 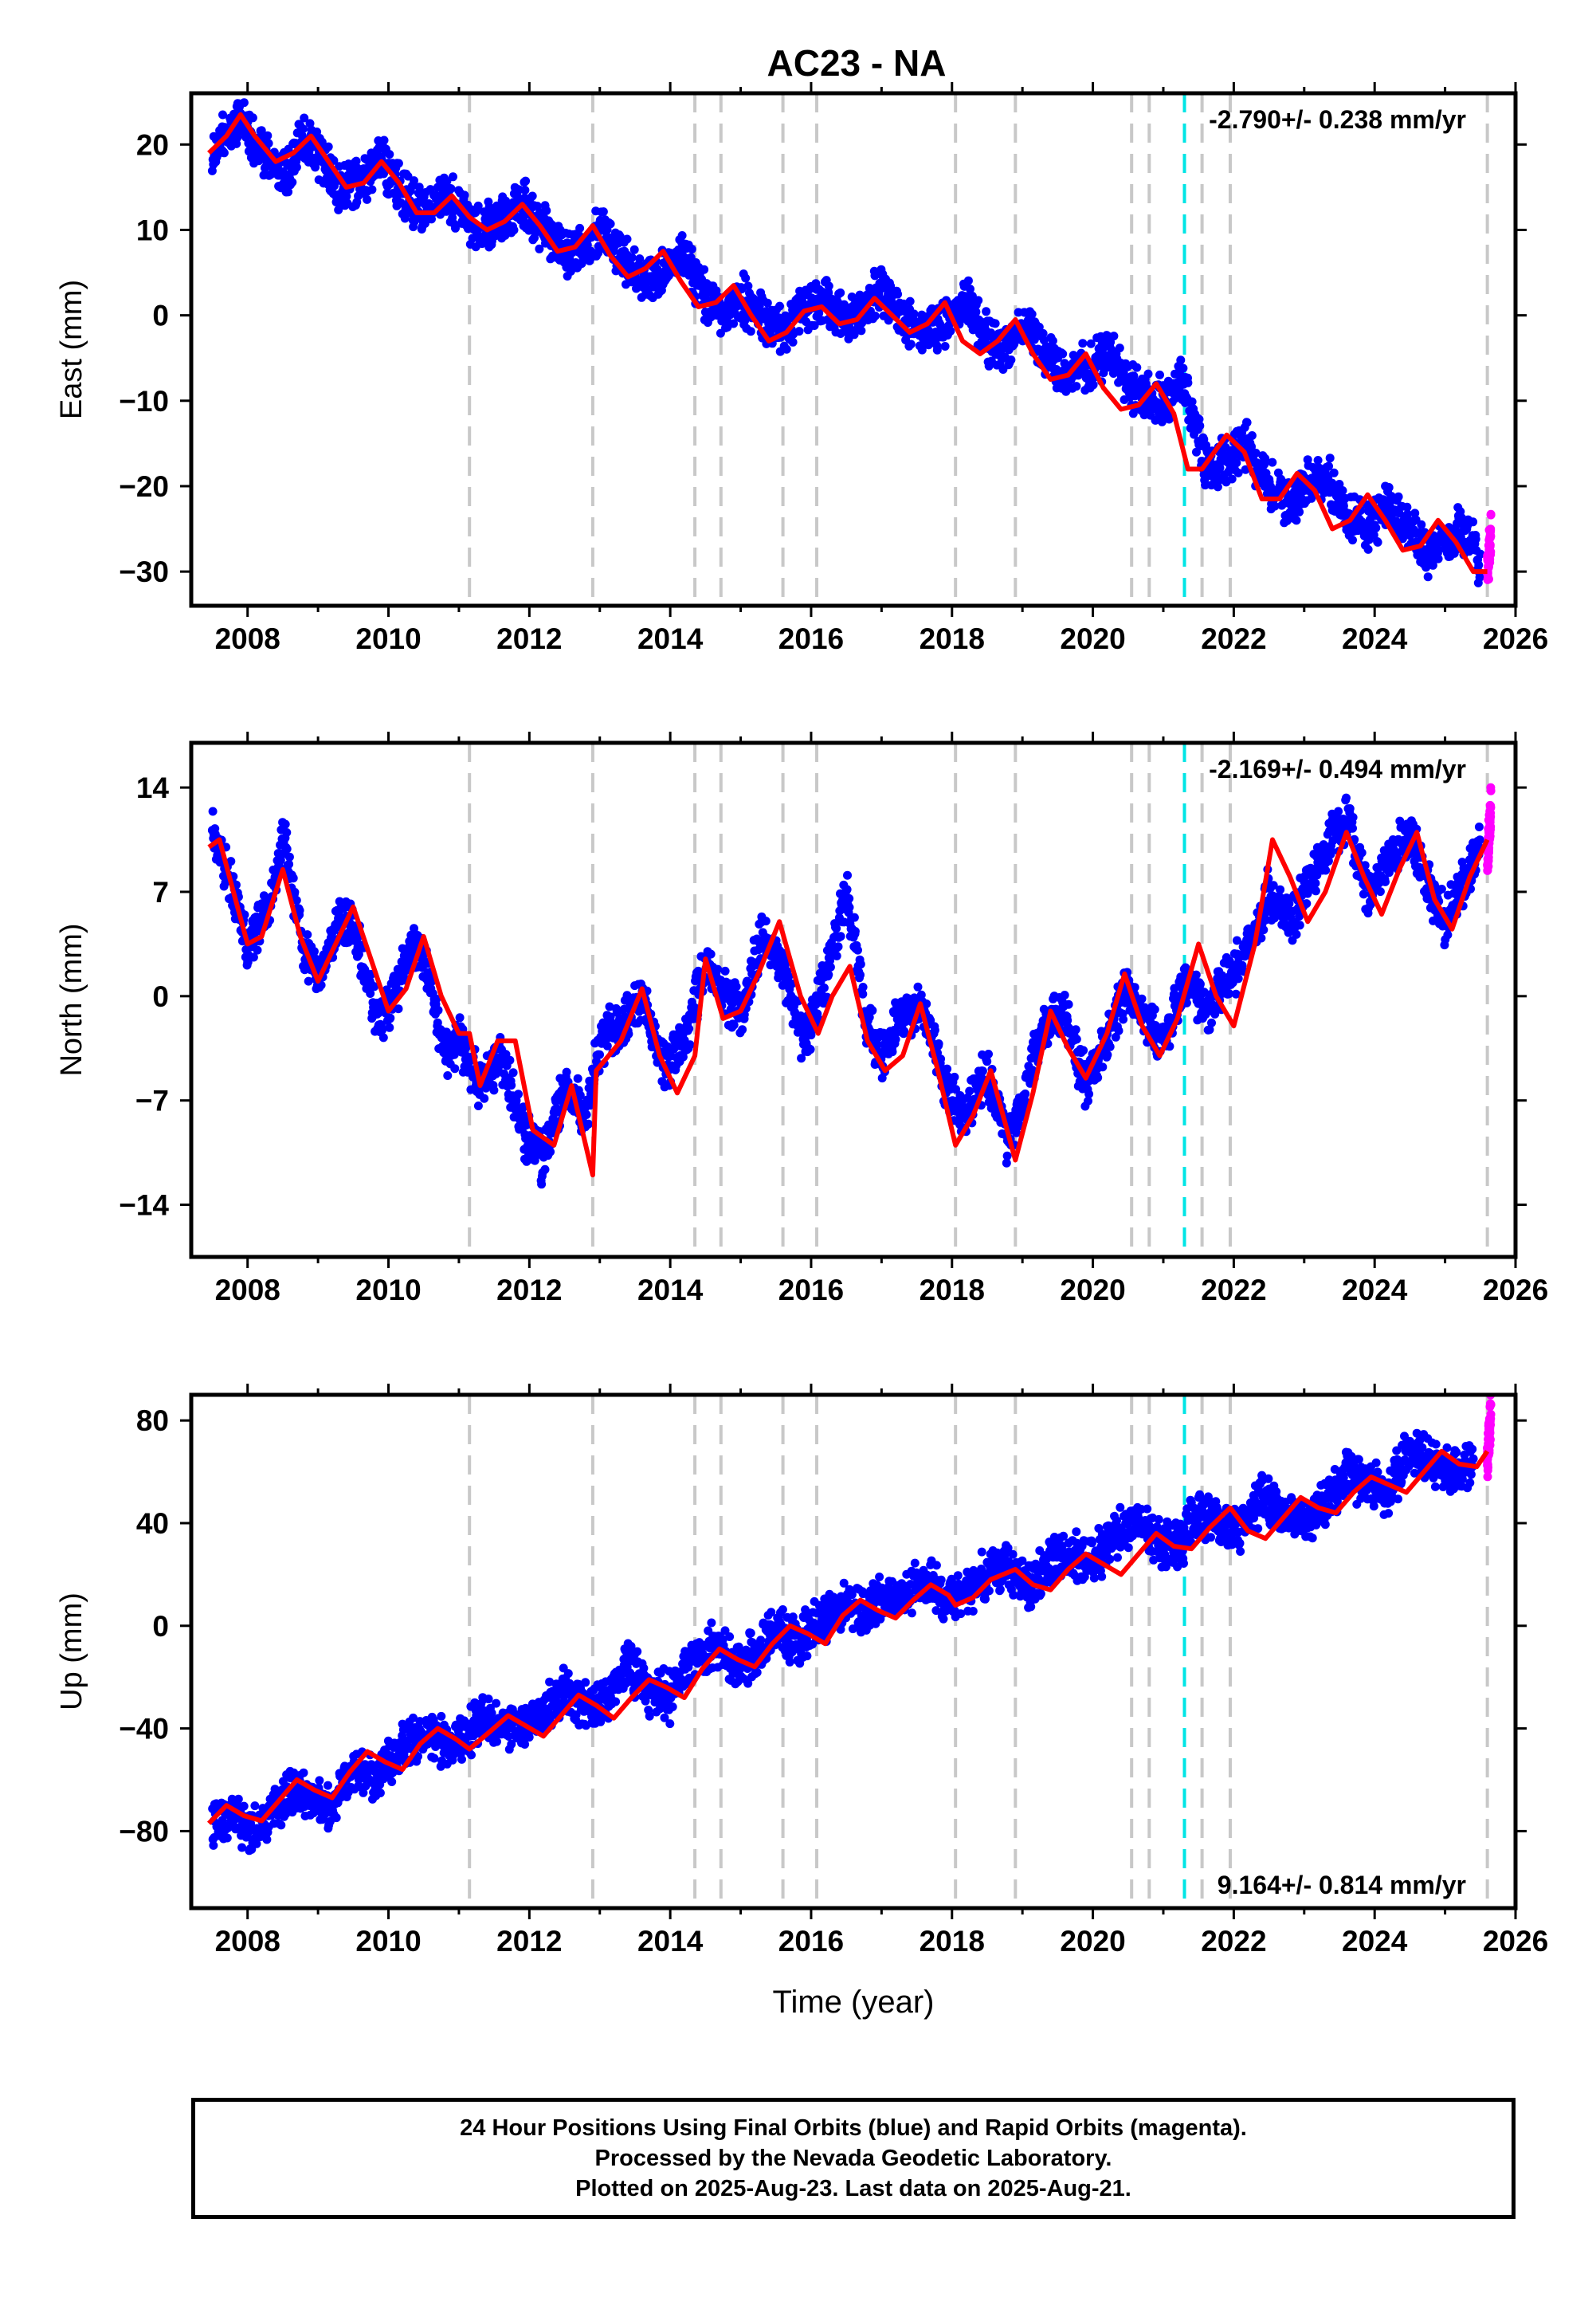 I want to click on y-tick-label: 20, so click(x=153, y=144).